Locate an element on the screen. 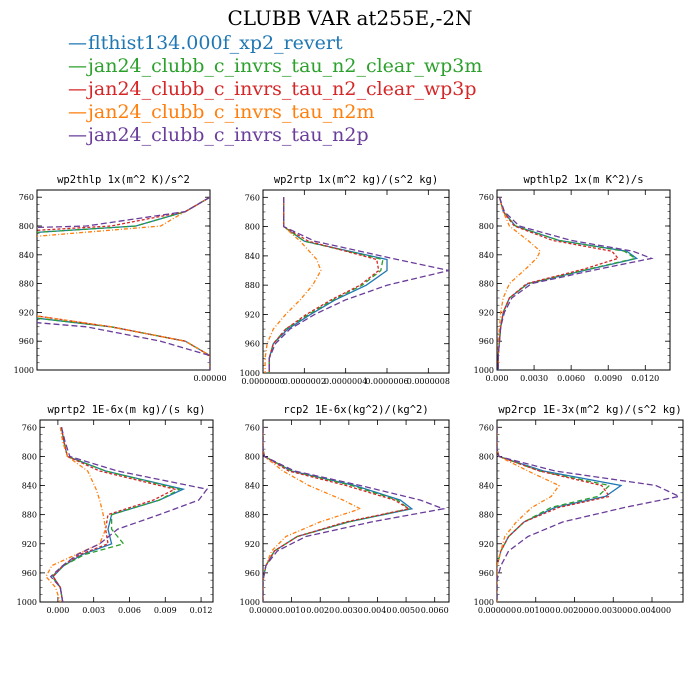 The width and height of the screenshot is (700, 700). x-tick-label: 0.003000 is located at coordinates (613, 610).